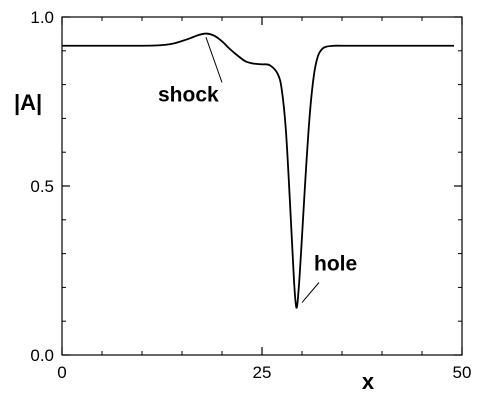  I want to click on x-axis-label: x, so click(368, 380).